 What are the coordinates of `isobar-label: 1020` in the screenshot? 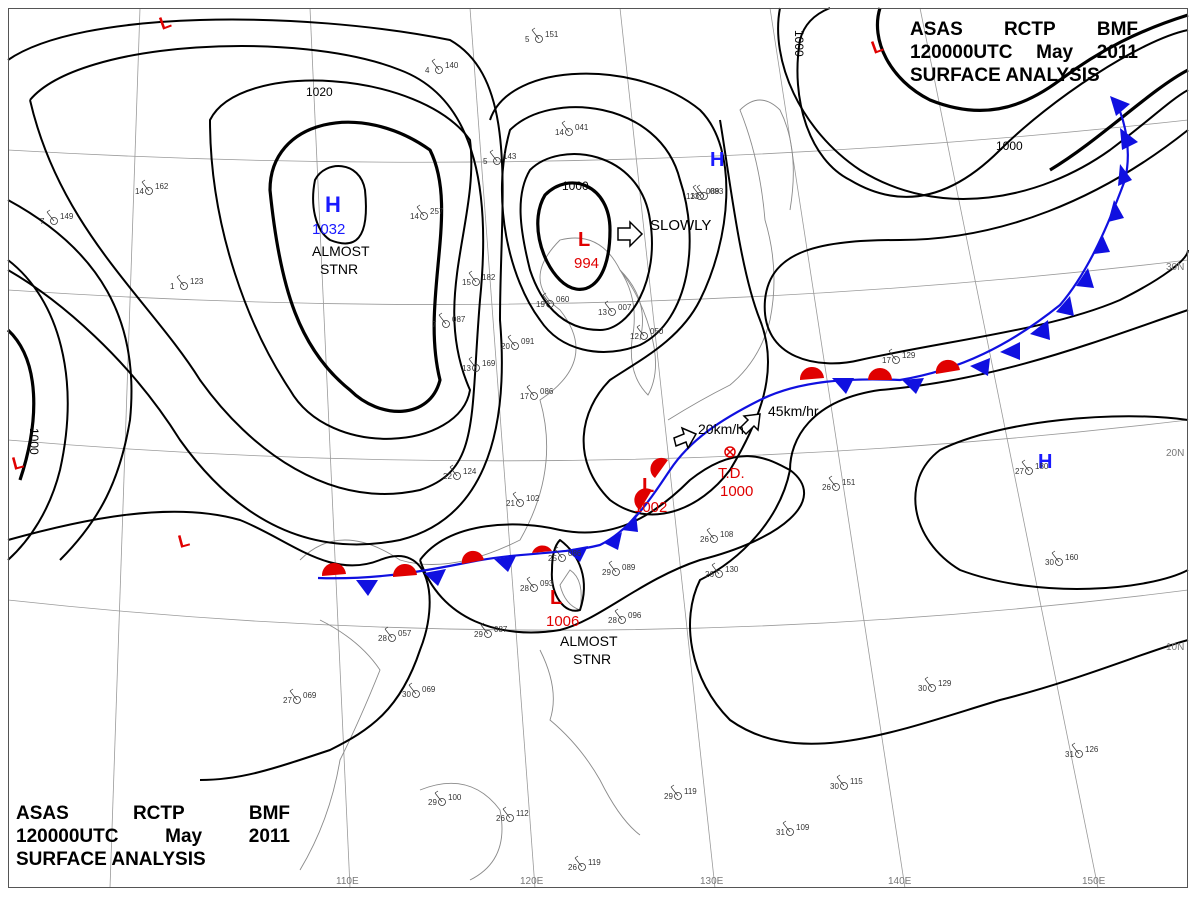 It's located at (319, 92).